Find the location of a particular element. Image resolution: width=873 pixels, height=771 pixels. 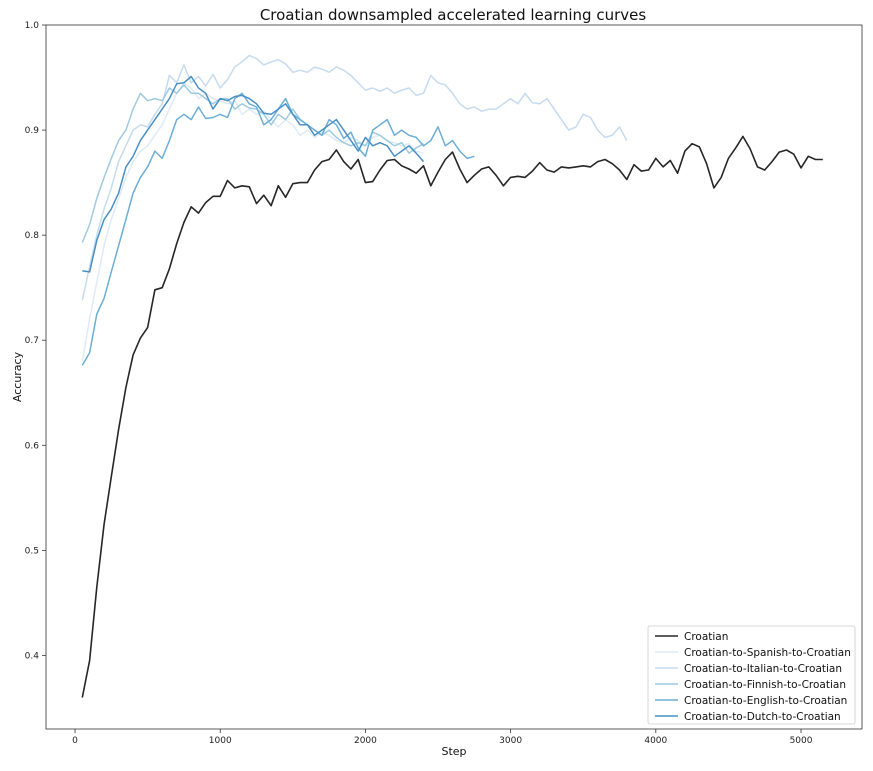

y-tick-label: 0.4 is located at coordinates (32, 656).